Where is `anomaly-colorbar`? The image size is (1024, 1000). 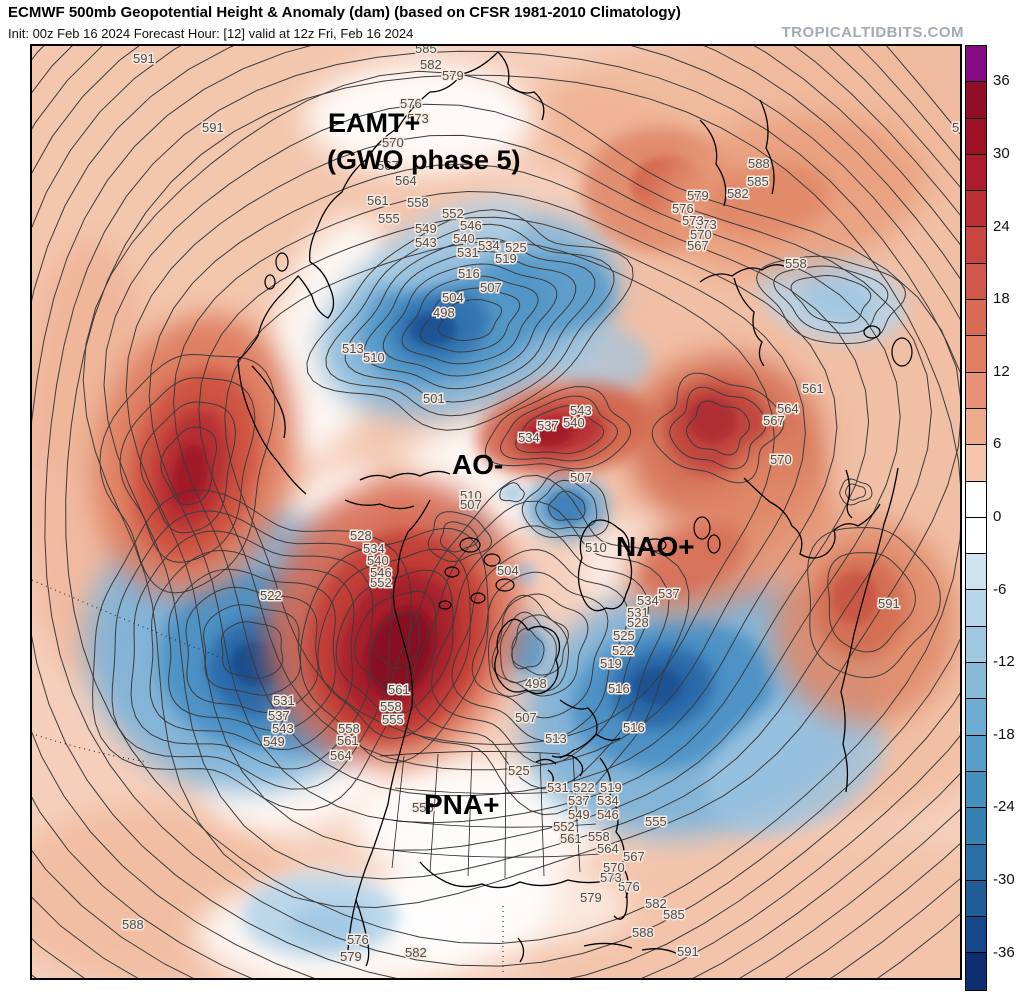
anomaly-colorbar is located at coordinates (976, 518).